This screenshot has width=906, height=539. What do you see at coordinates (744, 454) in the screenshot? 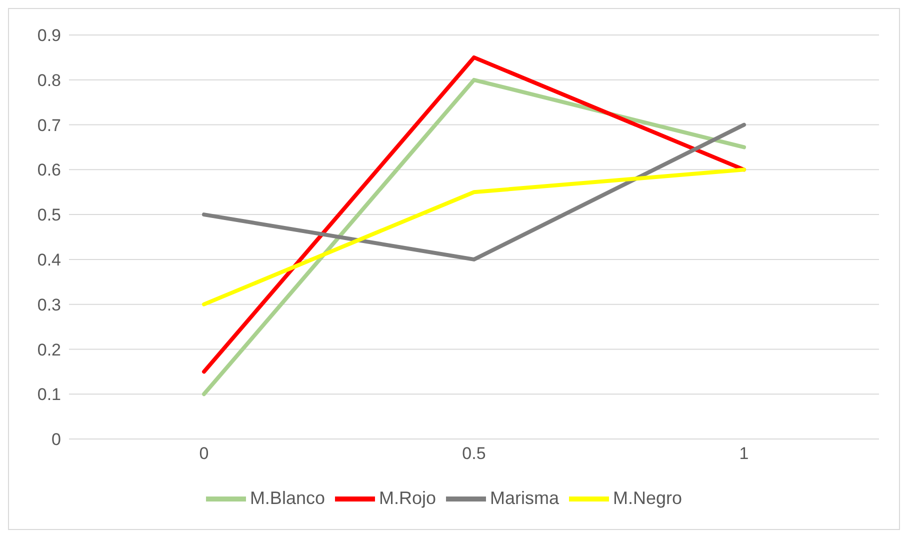
I see `x-tick-label: 1` at bounding box center [744, 454].